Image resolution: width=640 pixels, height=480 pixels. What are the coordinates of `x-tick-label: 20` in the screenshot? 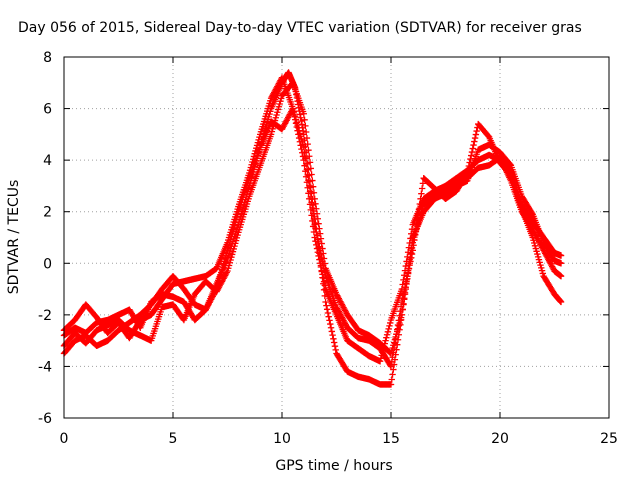 It's located at (500, 439).